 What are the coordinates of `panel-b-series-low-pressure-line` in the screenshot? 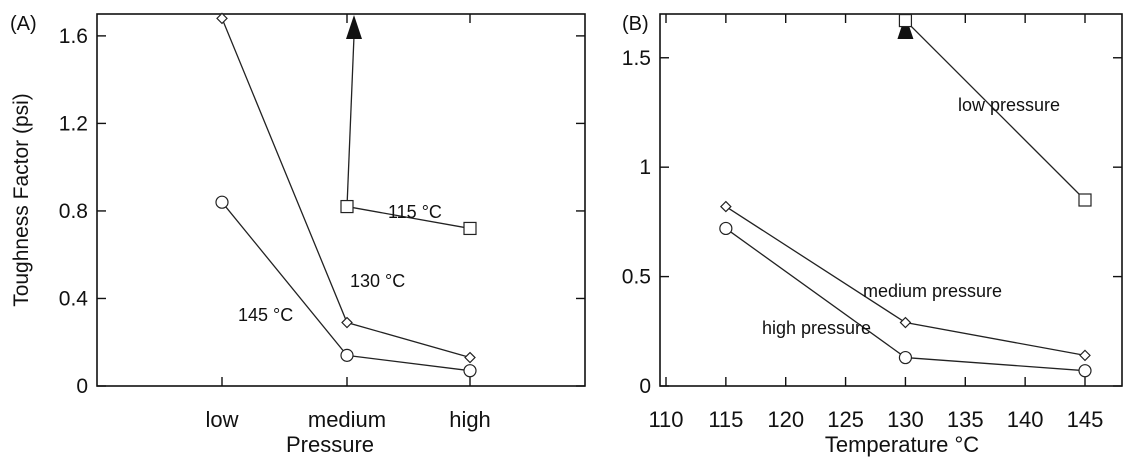 It's located at (995, 110).